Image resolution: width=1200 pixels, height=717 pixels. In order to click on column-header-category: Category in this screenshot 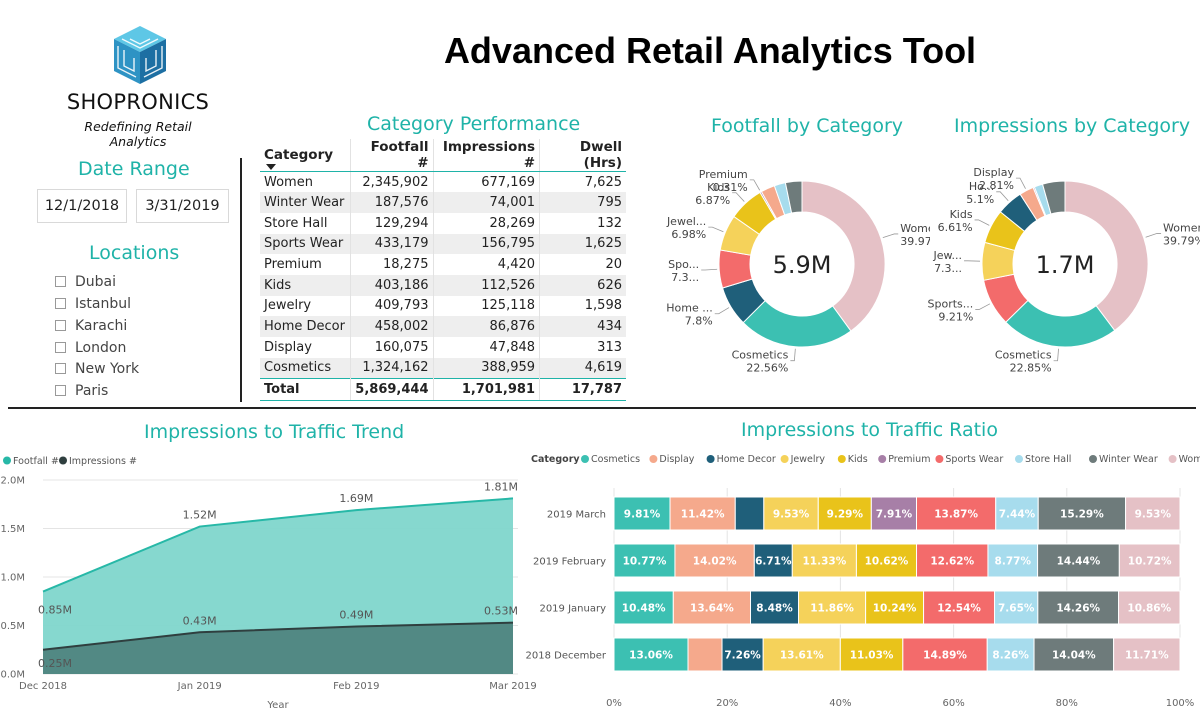, I will do `click(305, 155)`.